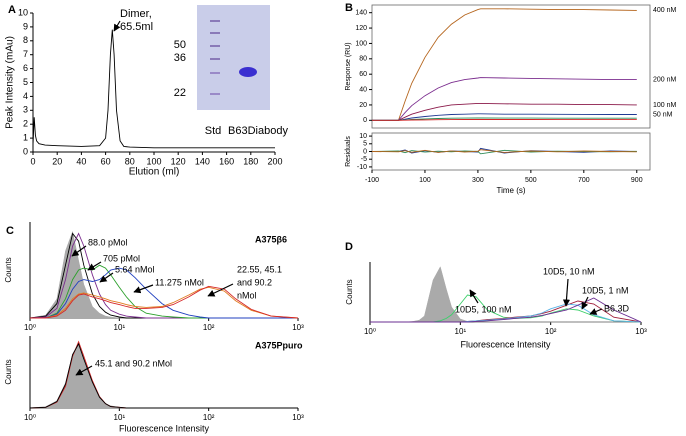 Image resolution: width=686 pixels, height=436 pixels. What do you see at coordinates (665, 79) in the screenshot?
I see `series-label: 200 nM` at bounding box center [665, 79].